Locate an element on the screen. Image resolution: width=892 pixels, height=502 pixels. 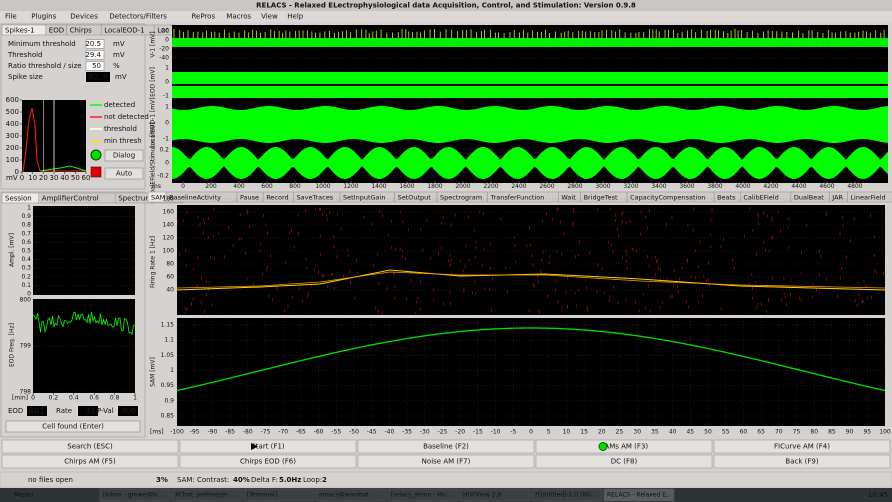
histogram-curve is located at coordinates (63, 168).